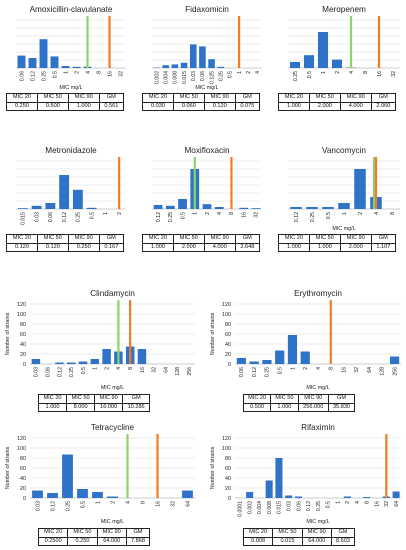 This screenshot has height=550, width=406. What do you see at coordinates (383, 371) in the screenshot?
I see `x-tick-label: 128` at bounding box center [383, 371].